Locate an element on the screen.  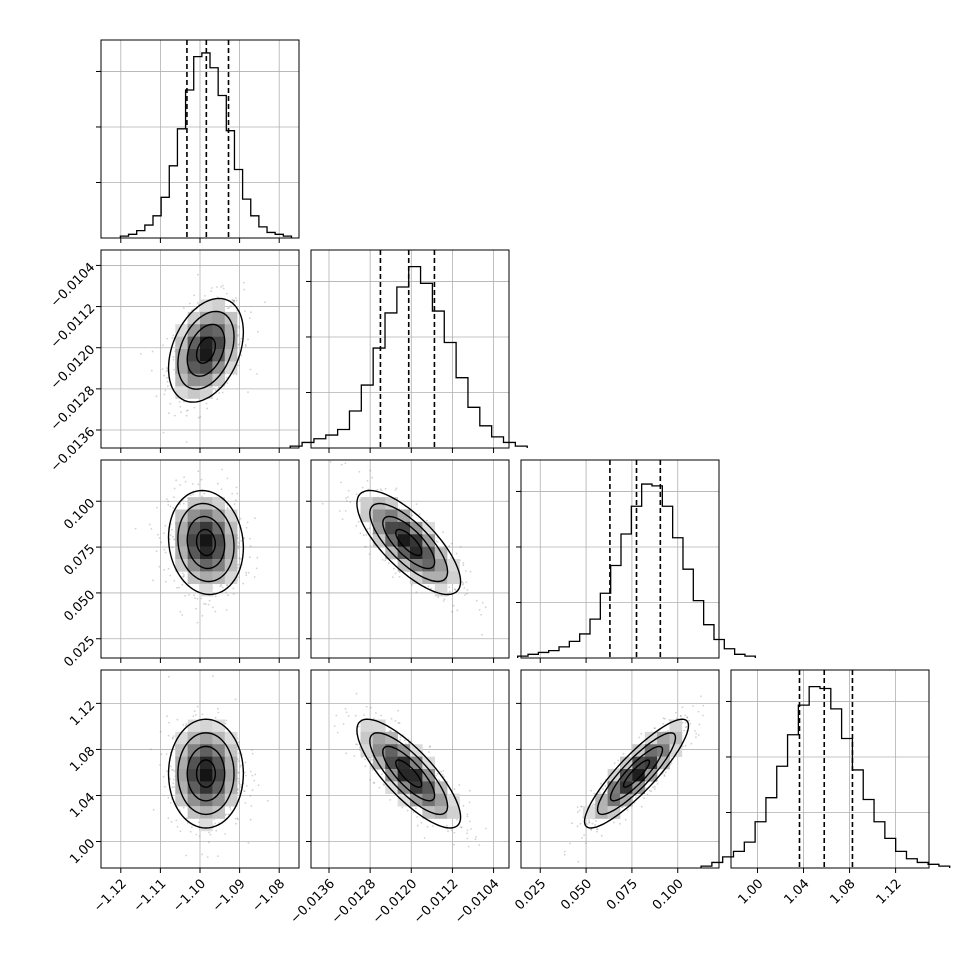
y-tick-label: 0.075 is located at coordinates (79, 560).